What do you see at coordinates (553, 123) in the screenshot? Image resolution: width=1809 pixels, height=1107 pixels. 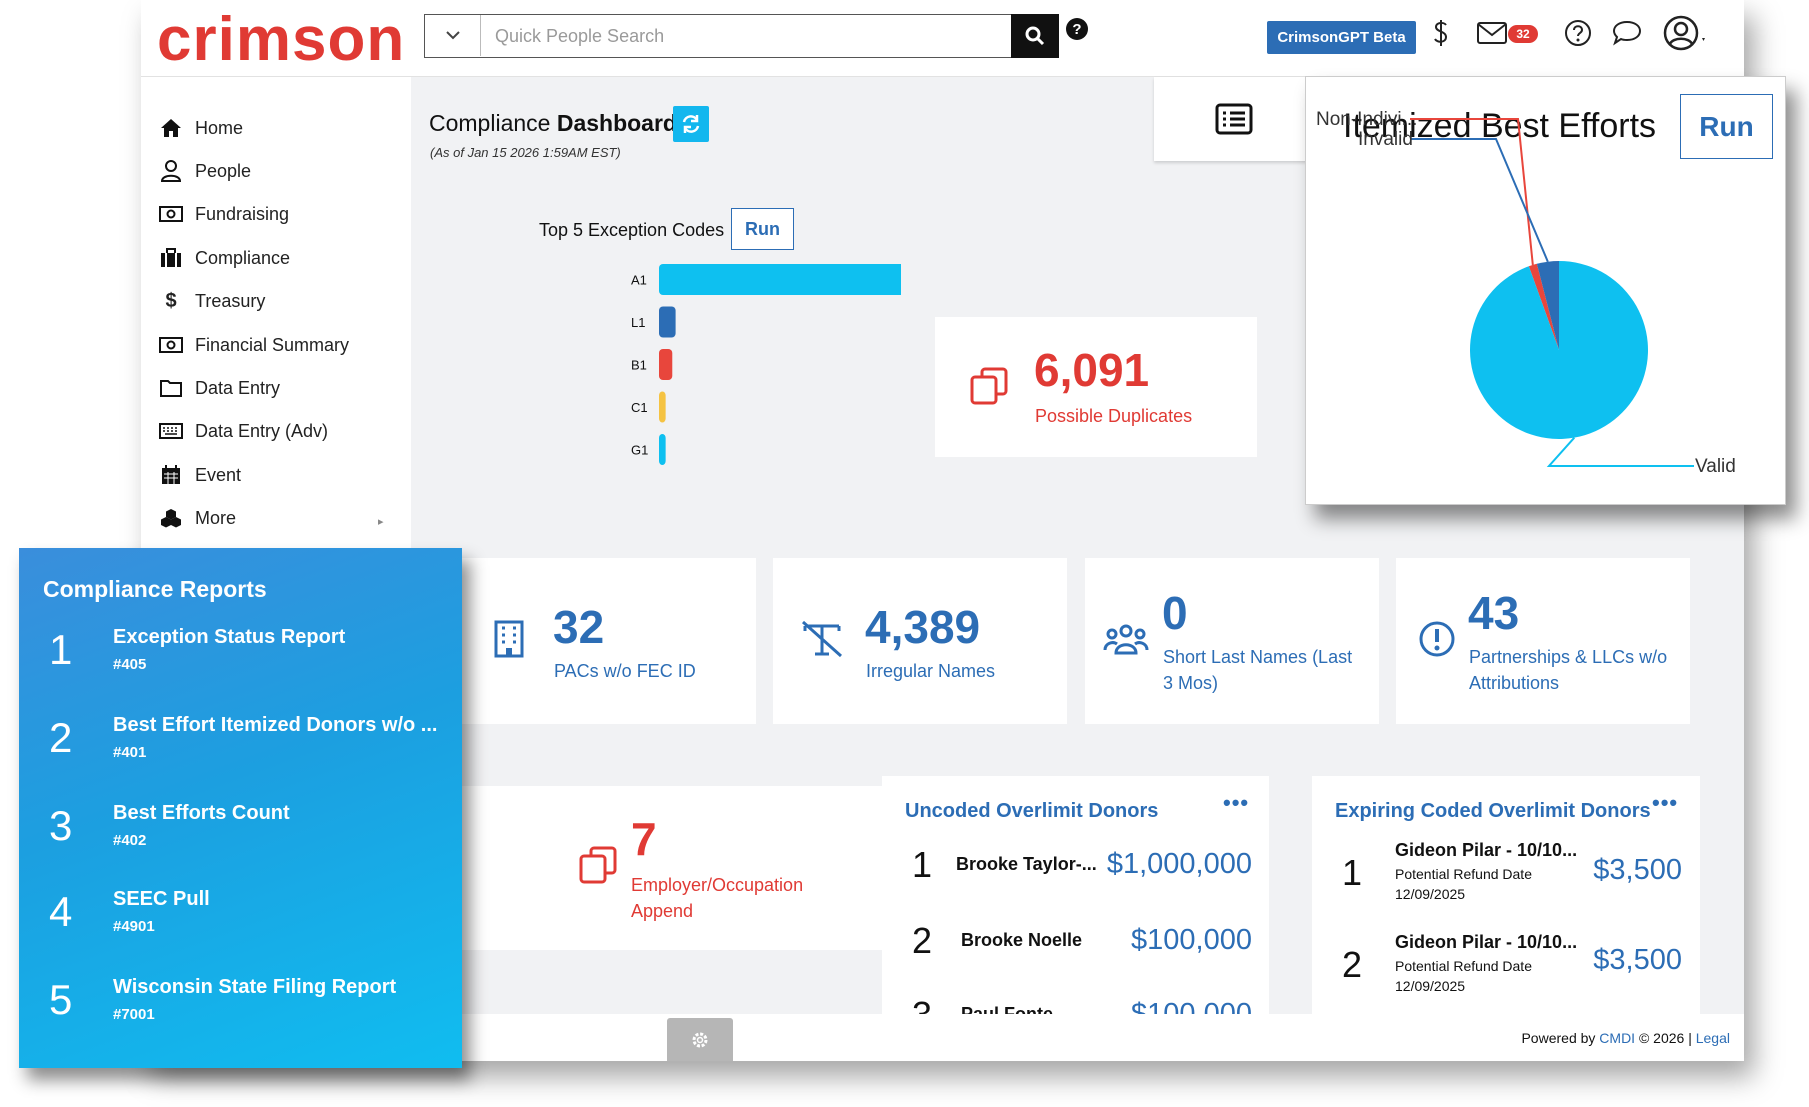 I see `page-title: Compliance Dashboard` at bounding box center [553, 123].